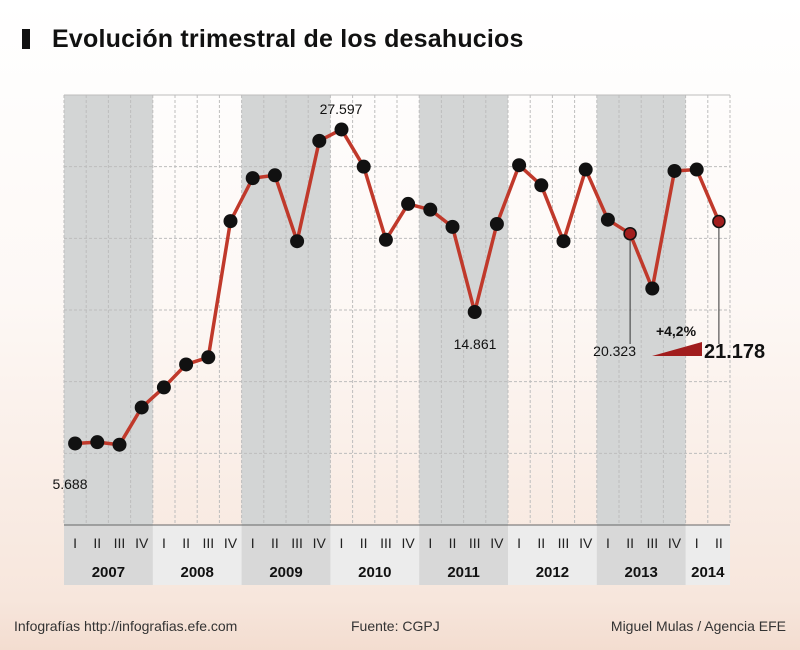 The height and width of the screenshot is (650, 800). What do you see at coordinates (395, 626) in the screenshot?
I see `footer-source: Fuente: CGPJ` at bounding box center [395, 626].